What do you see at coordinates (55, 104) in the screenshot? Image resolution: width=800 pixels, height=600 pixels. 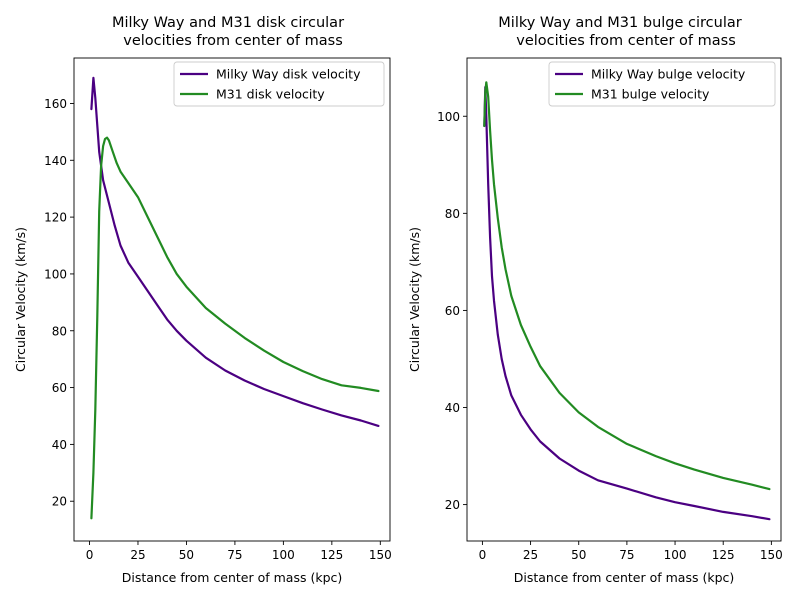 I see `y-tick-label: 160` at bounding box center [55, 104].